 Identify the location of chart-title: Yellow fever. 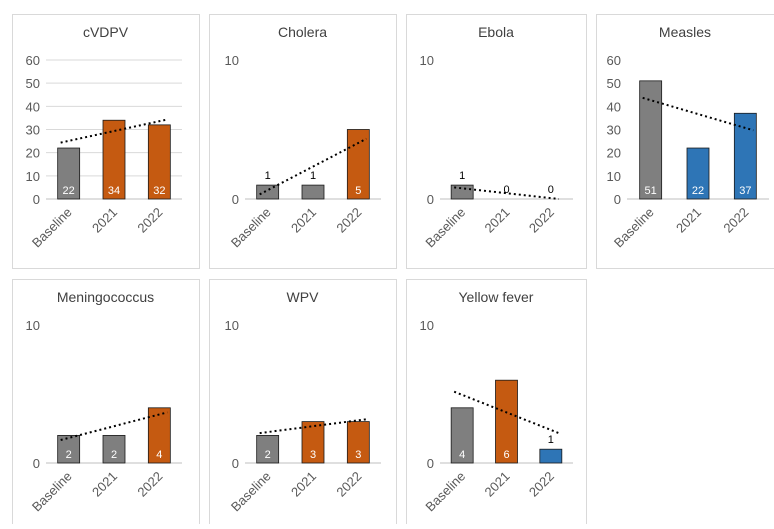
(496, 297).